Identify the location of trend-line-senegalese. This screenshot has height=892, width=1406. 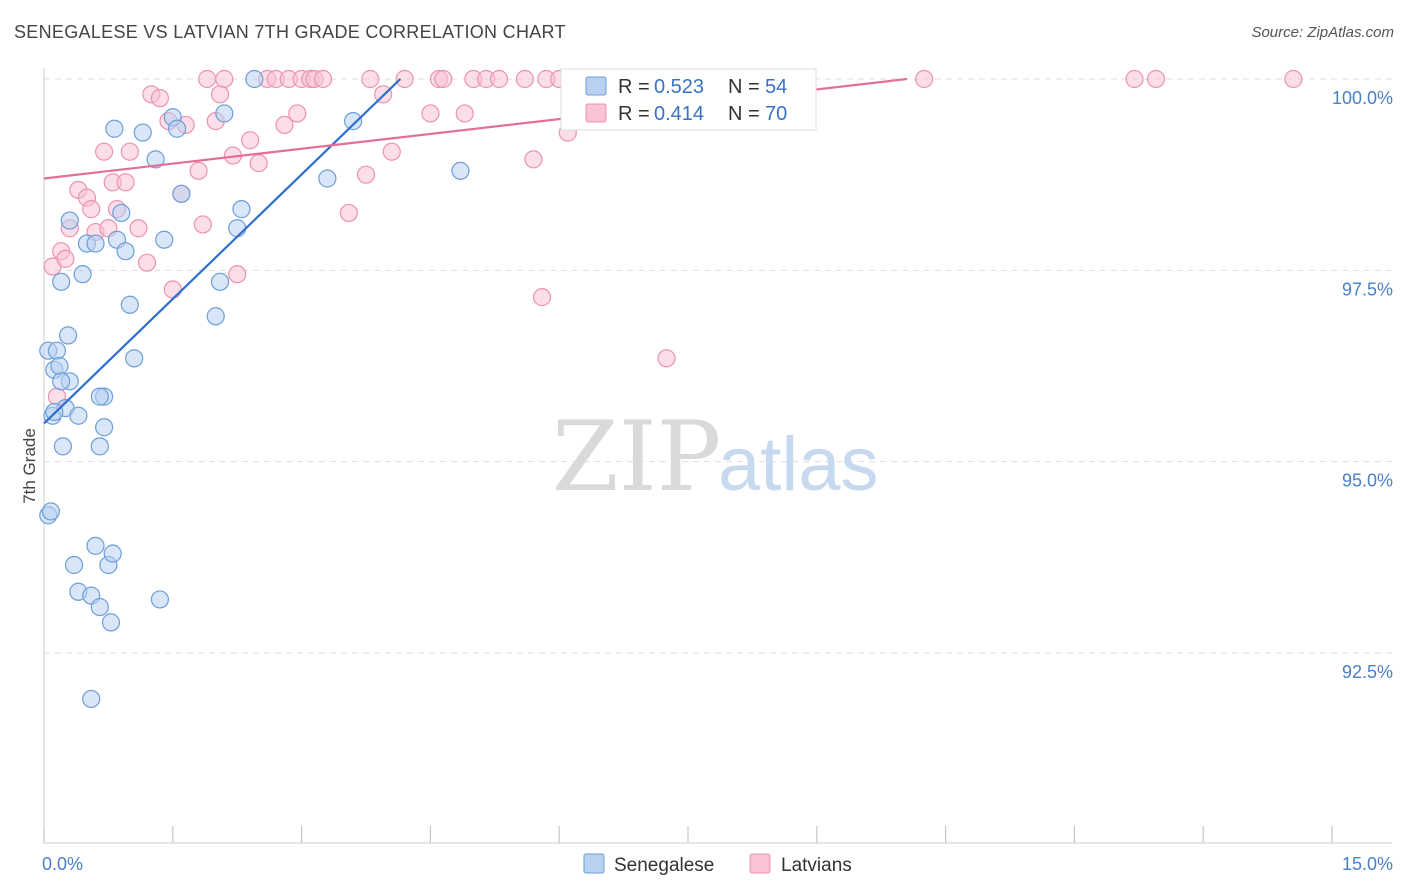
(222, 251).